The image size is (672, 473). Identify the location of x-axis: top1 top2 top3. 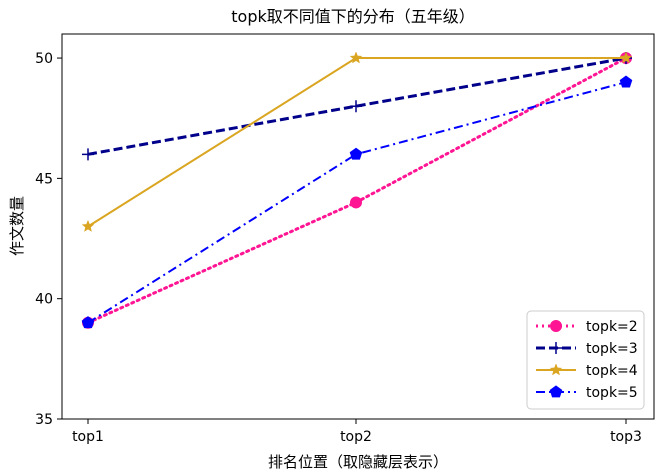
(357, 432).